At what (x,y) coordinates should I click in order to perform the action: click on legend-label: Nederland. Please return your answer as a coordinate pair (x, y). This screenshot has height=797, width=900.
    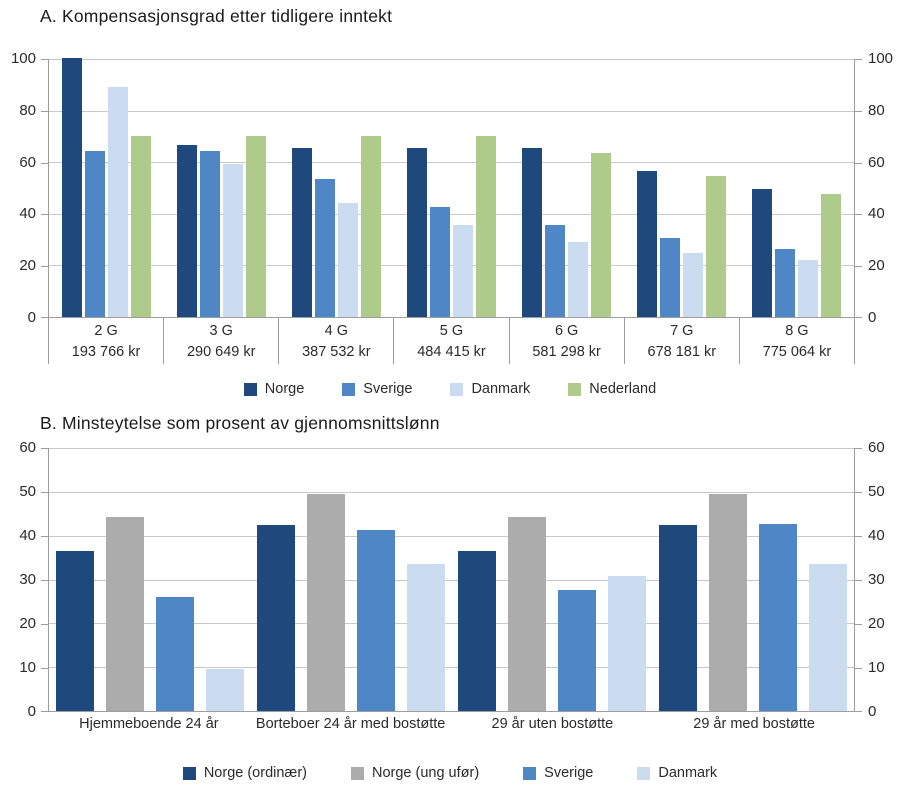
    Looking at the image, I should click on (623, 389).